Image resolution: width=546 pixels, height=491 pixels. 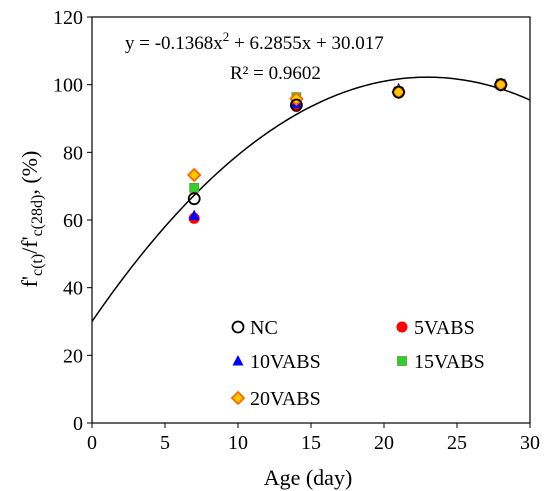 What do you see at coordinates (402, 361) in the screenshot?
I see `legend-marker-15vabs` at bounding box center [402, 361].